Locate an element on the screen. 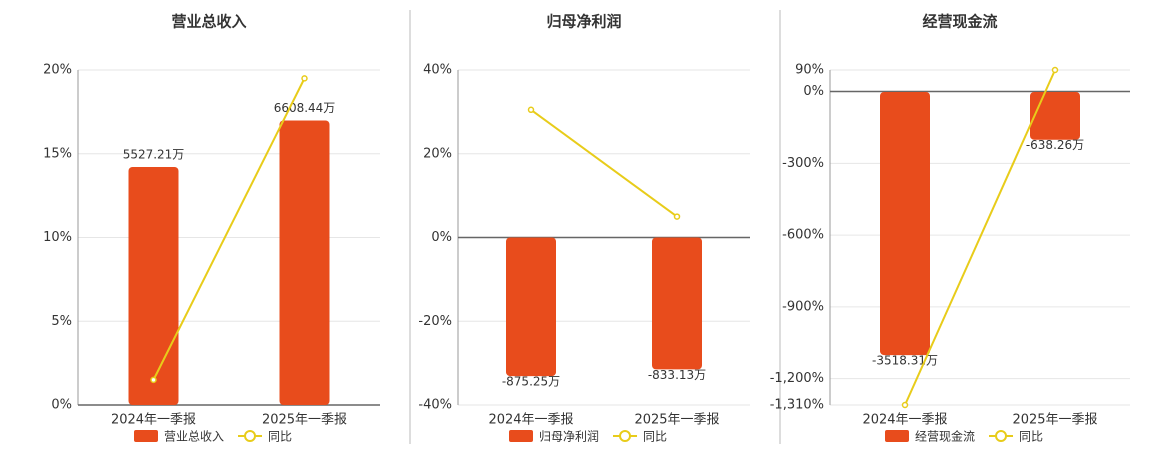 The height and width of the screenshot is (450, 1160). y-tick-label: -600% is located at coordinates (803, 235).